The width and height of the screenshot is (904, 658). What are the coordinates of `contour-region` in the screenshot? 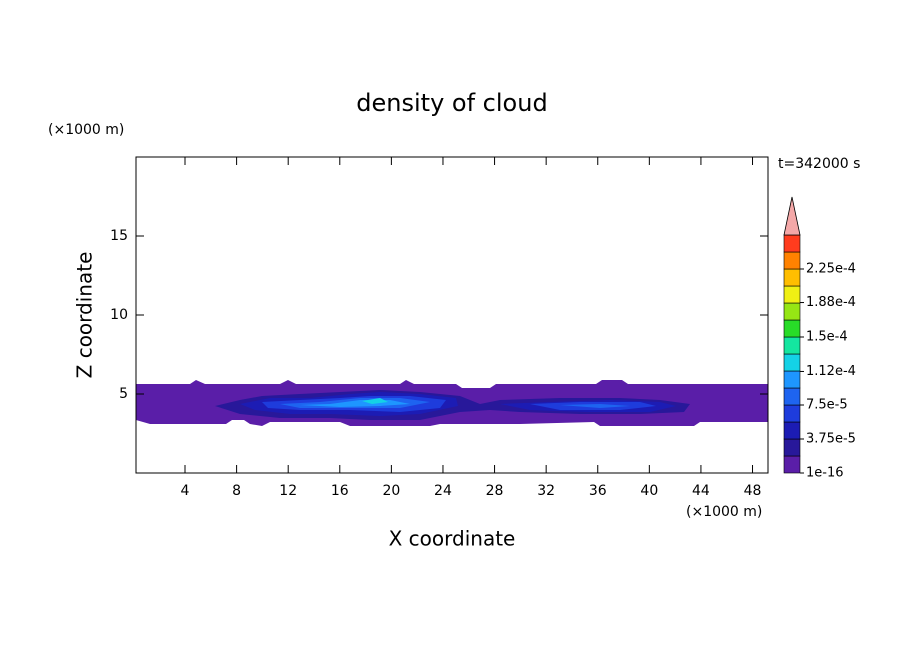 It's located at (375, 401).